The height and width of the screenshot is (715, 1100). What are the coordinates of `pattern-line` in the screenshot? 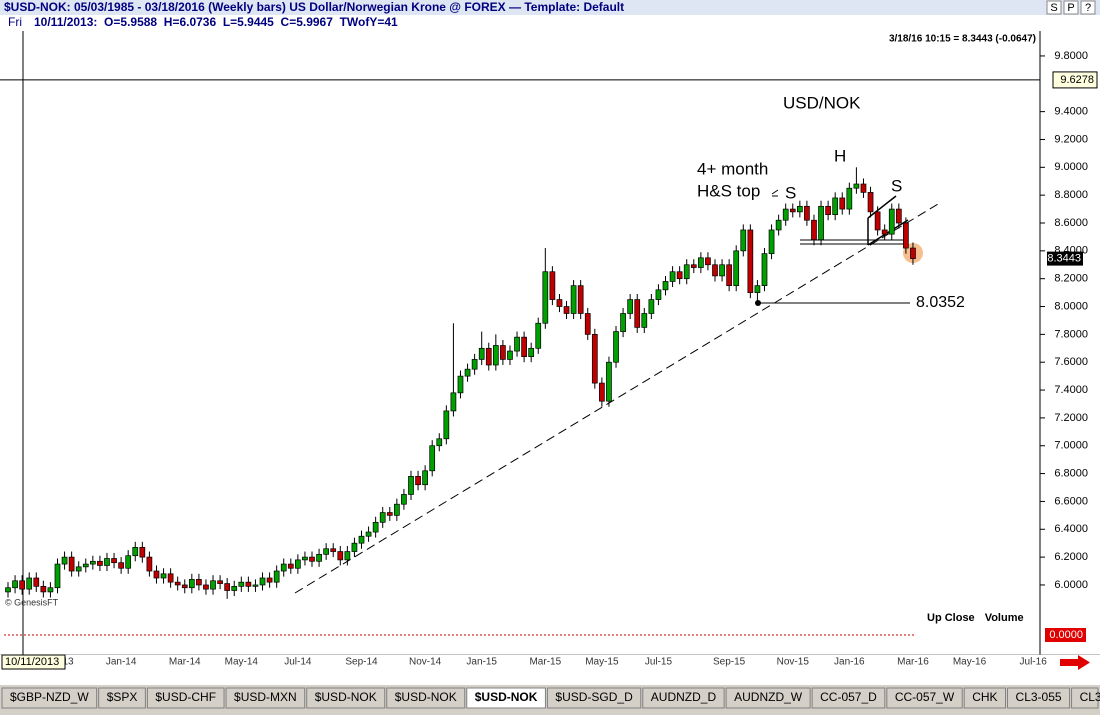 It's located at (888, 232).